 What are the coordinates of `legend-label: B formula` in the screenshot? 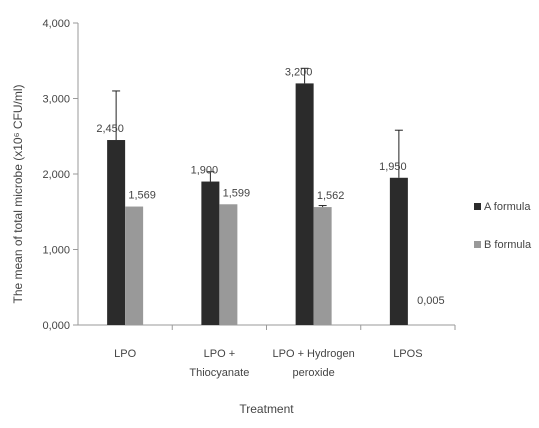 It's located at (508, 245).